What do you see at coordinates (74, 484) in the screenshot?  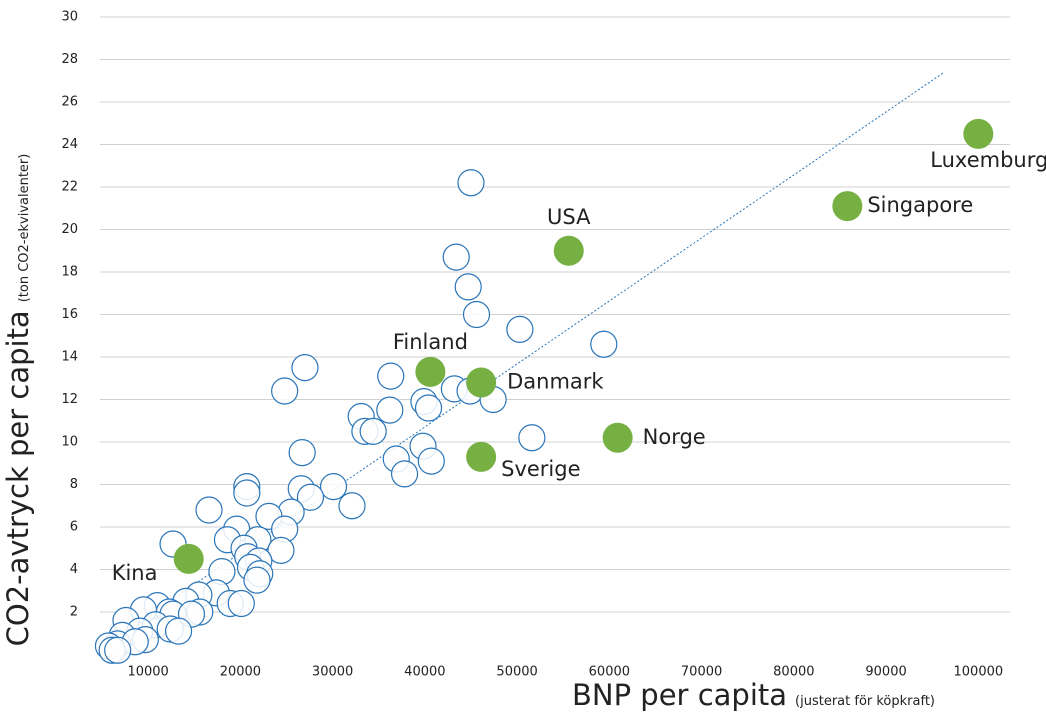 I see `y-tick-label: 8` at bounding box center [74, 484].